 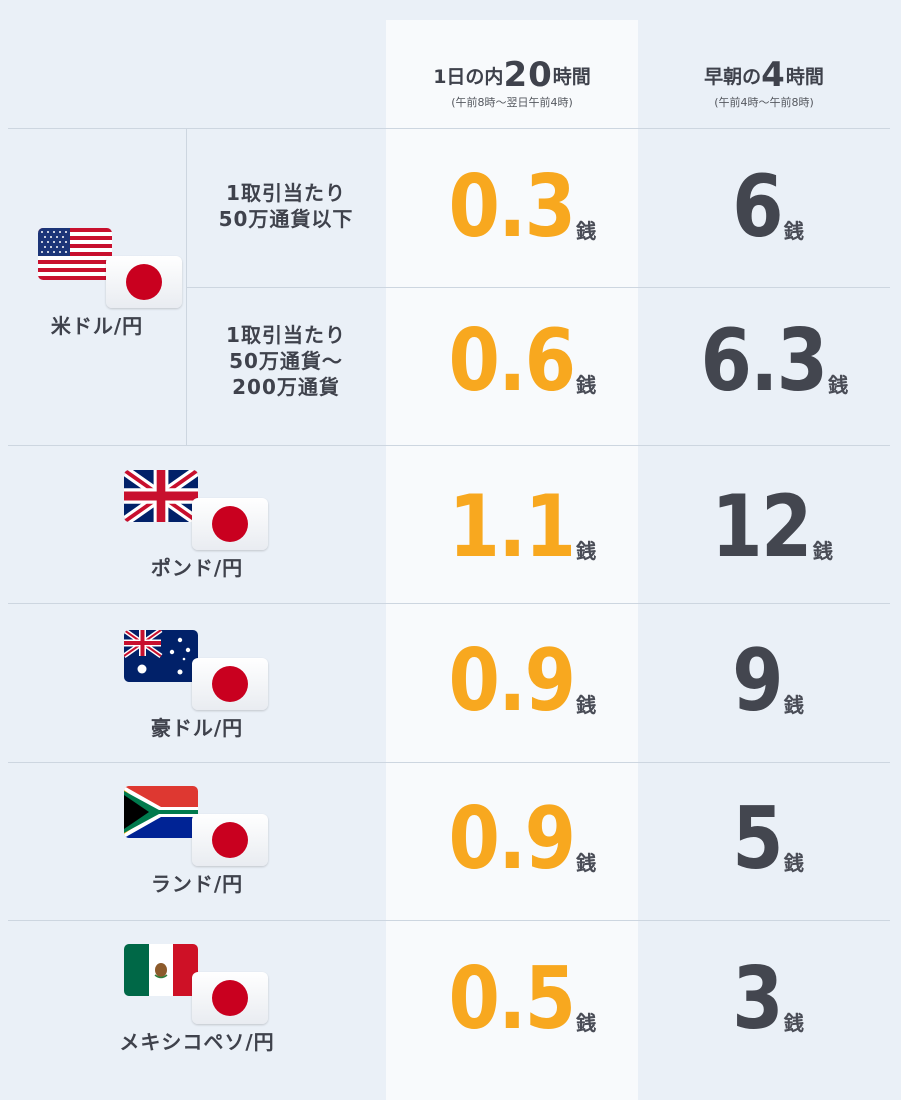 What do you see at coordinates (197, 884) in the screenshot?
I see `pair-label: ランド/円` at bounding box center [197, 884].